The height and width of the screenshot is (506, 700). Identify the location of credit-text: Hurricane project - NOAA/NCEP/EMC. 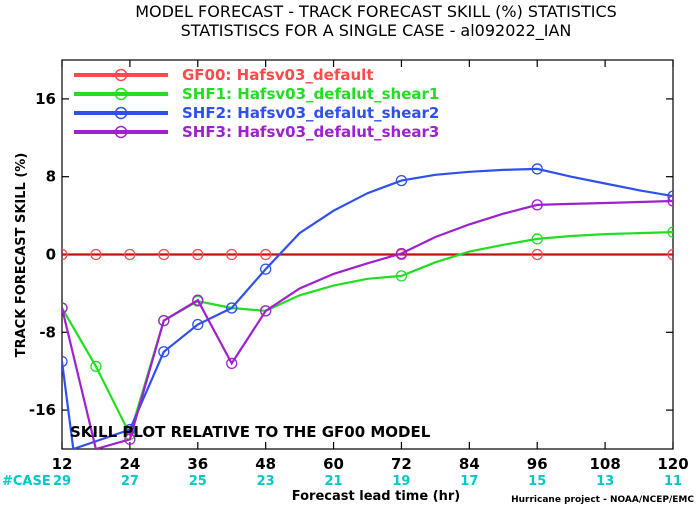
(602, 500).